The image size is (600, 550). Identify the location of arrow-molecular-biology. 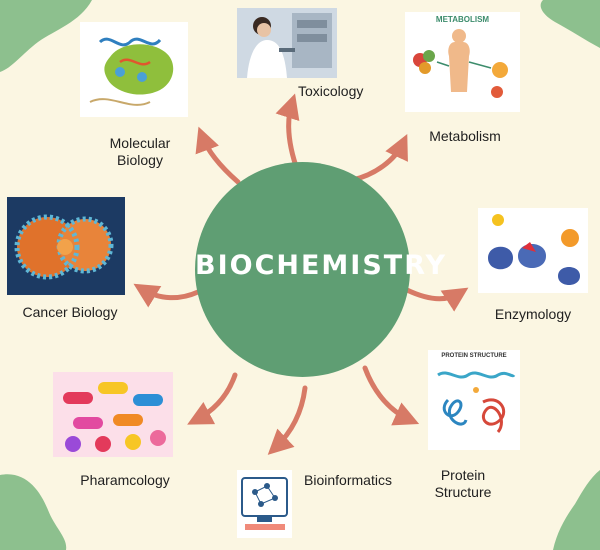
(218, 155).